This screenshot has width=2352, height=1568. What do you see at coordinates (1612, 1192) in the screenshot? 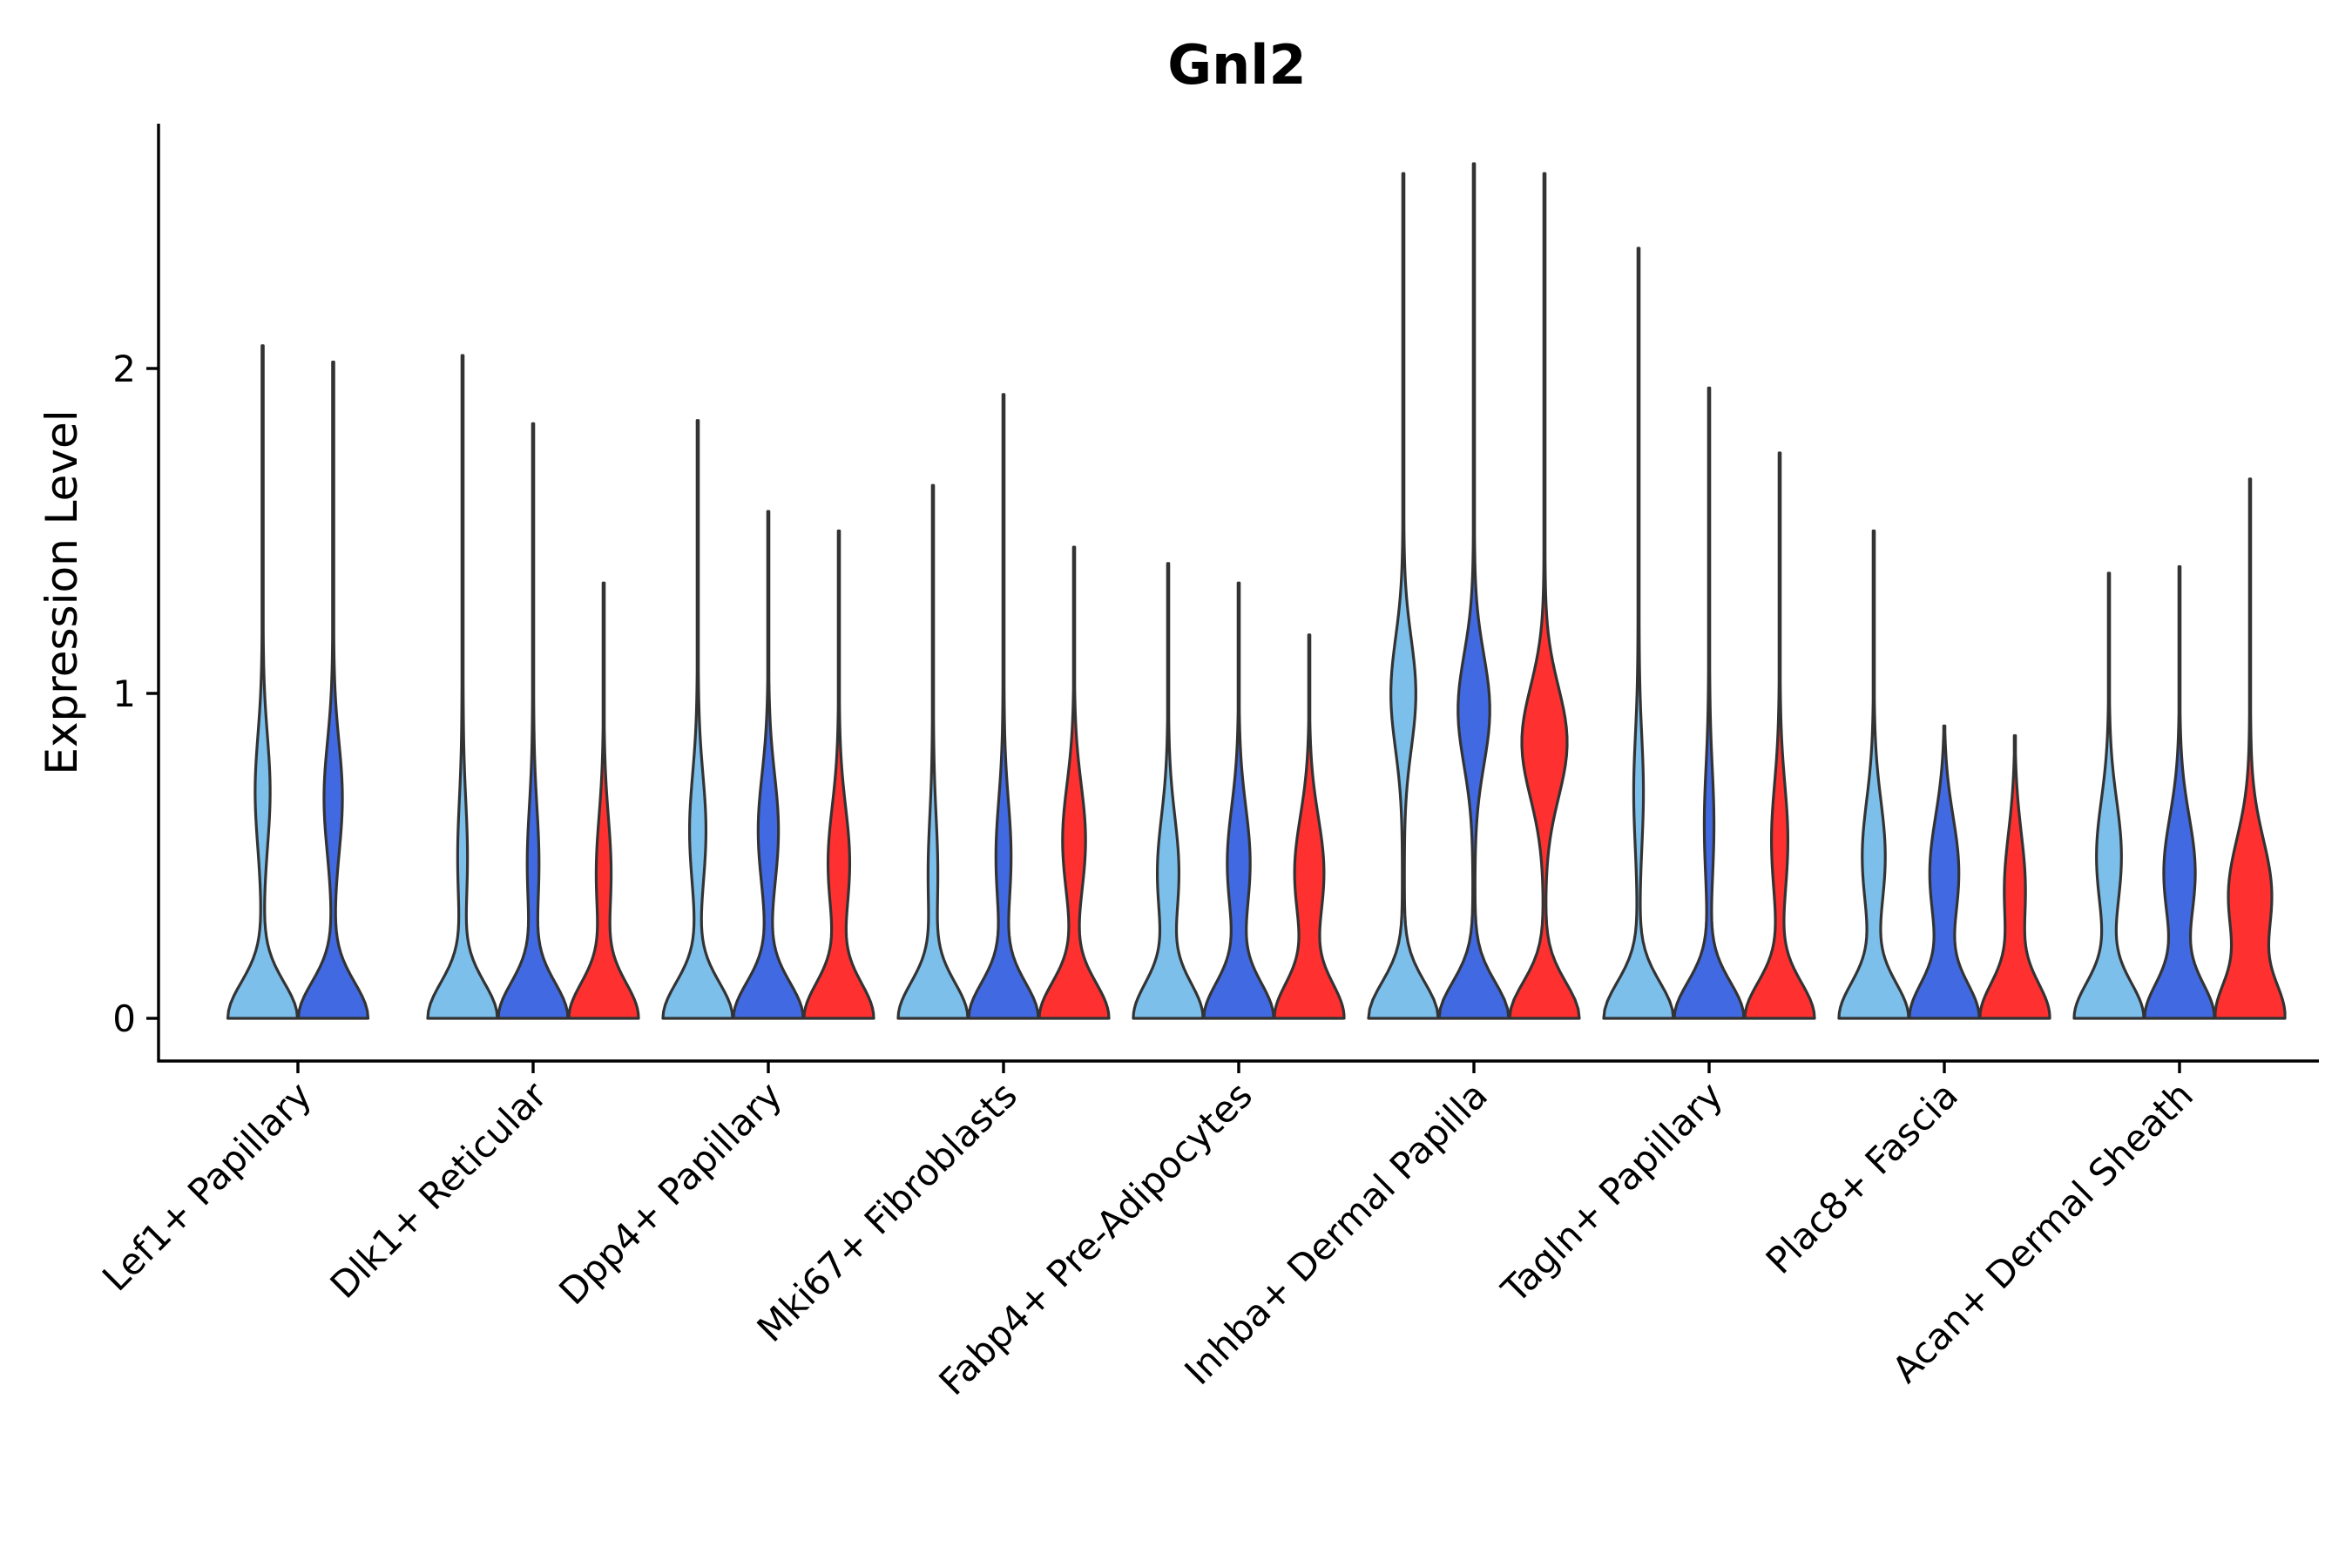
I see `x-tick-label: Tagln+ Papillary` at bounding box center [1612, 1192].